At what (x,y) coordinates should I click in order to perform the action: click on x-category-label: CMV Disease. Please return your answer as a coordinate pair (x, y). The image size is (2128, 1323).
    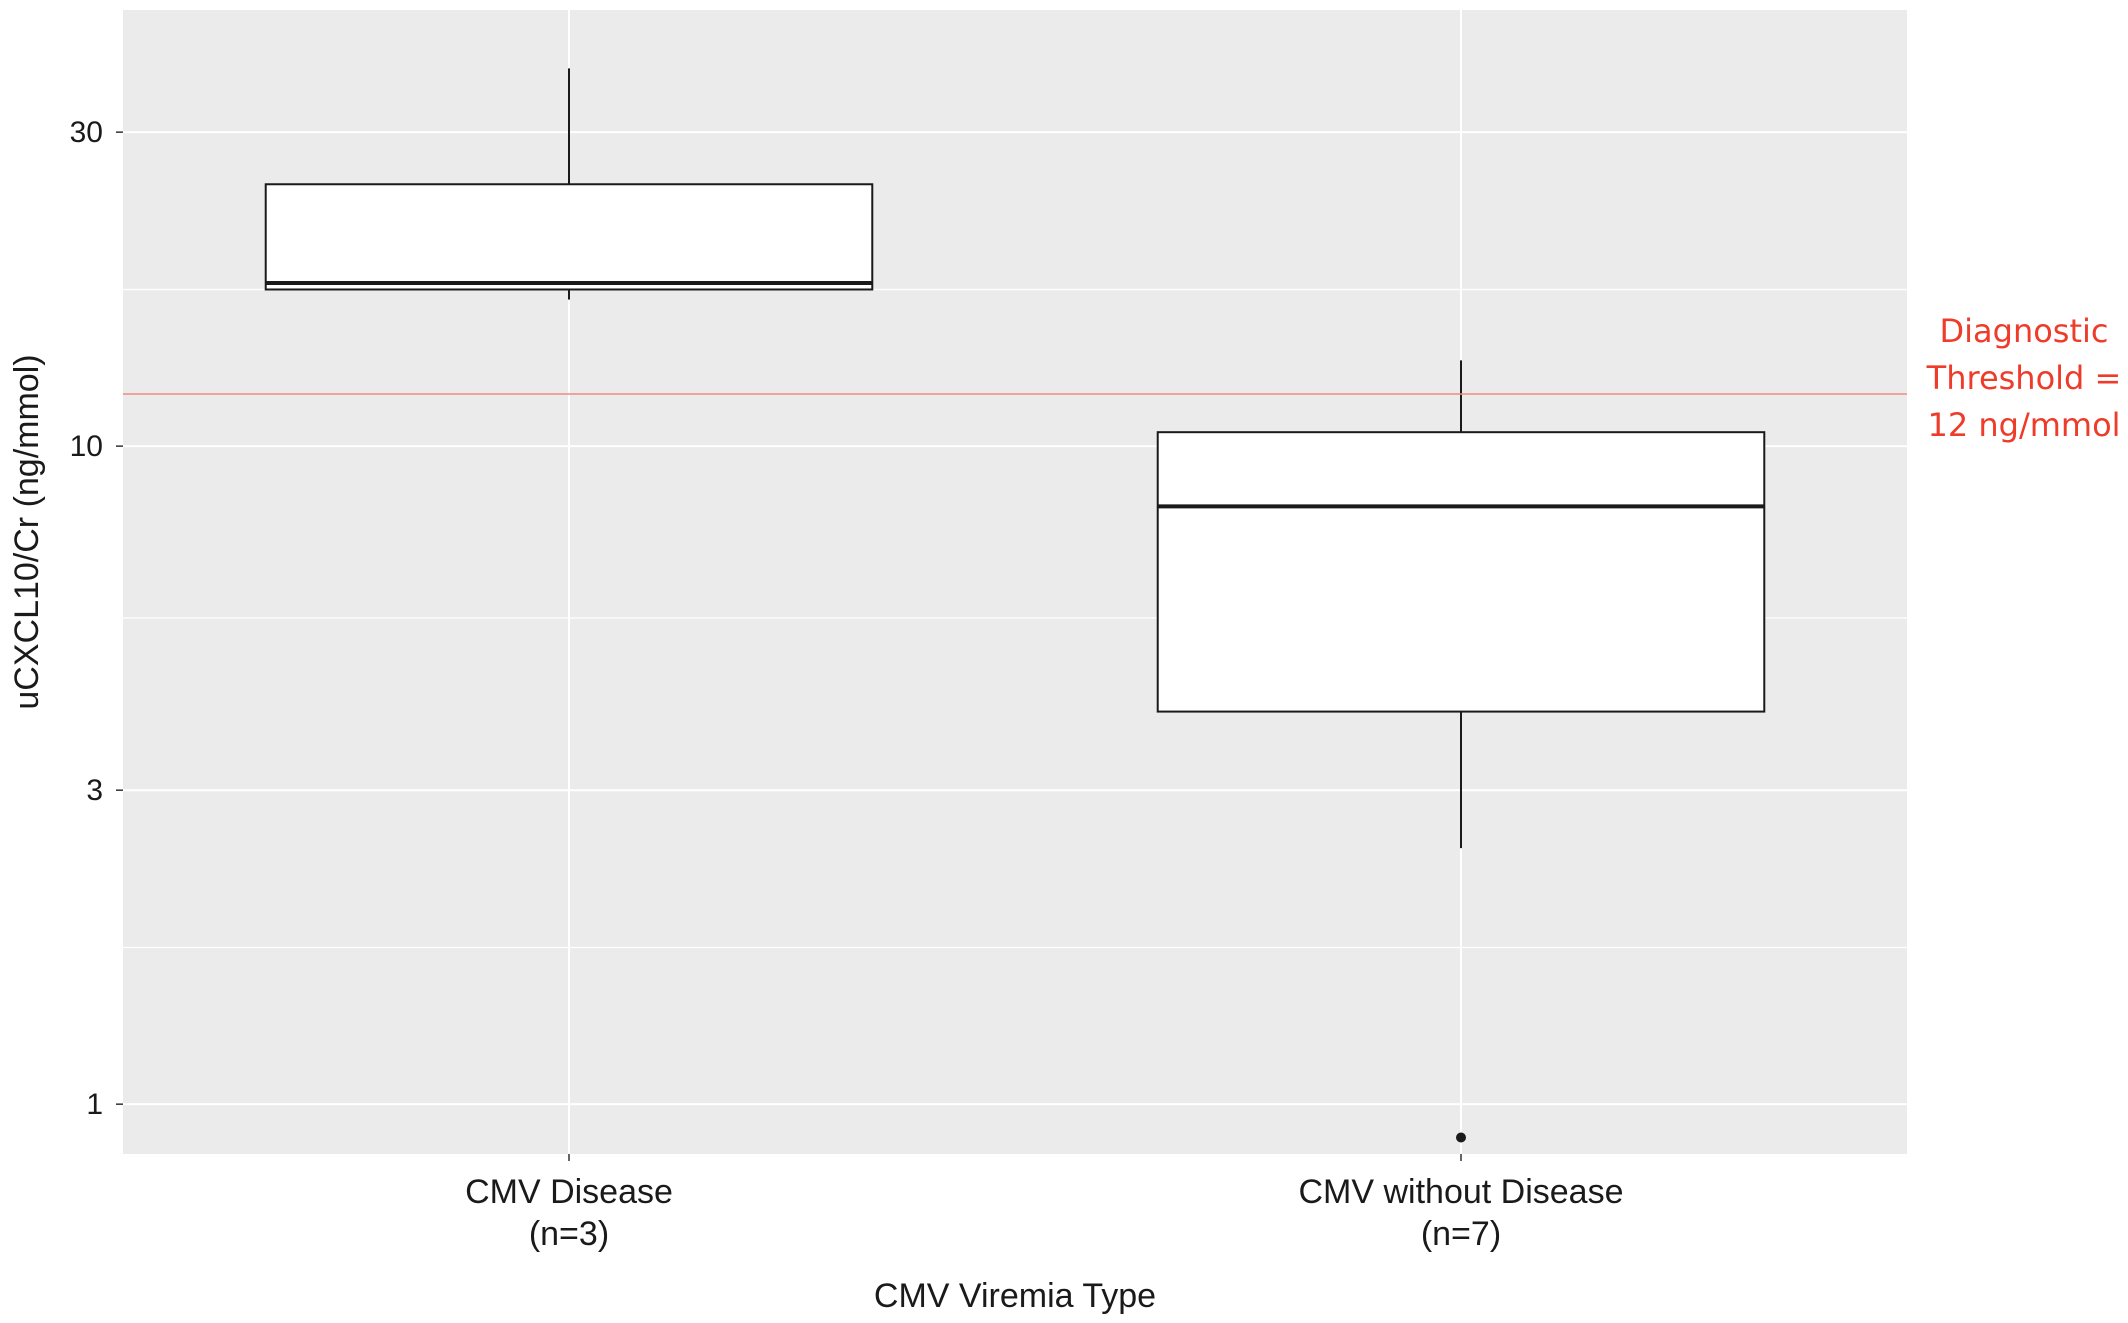
    Looking at the image, I should click on (569, 1192).